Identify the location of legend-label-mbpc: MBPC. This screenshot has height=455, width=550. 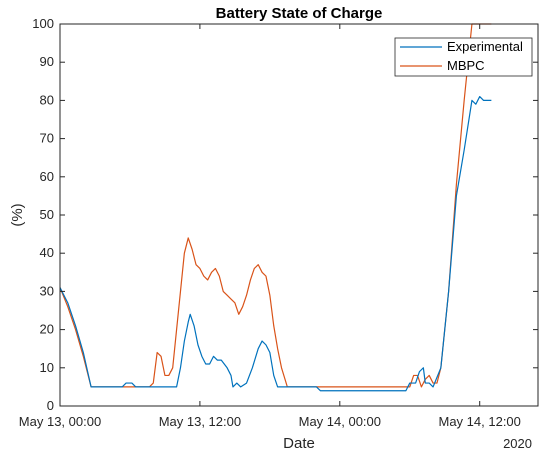
(466, 65).